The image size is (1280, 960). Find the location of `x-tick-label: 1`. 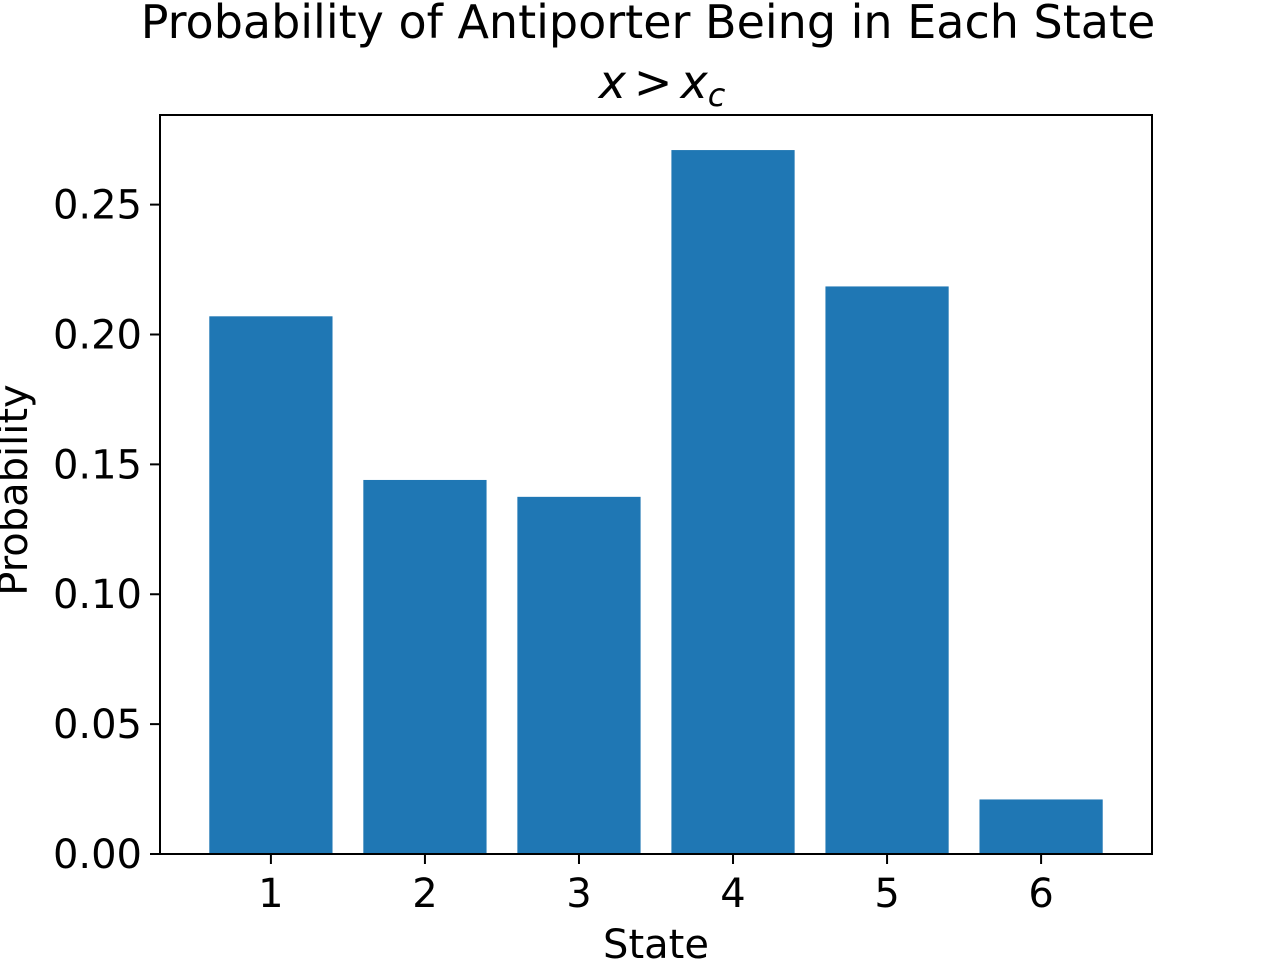

x-tick-label: 1 is located at coordinates (270, 894).